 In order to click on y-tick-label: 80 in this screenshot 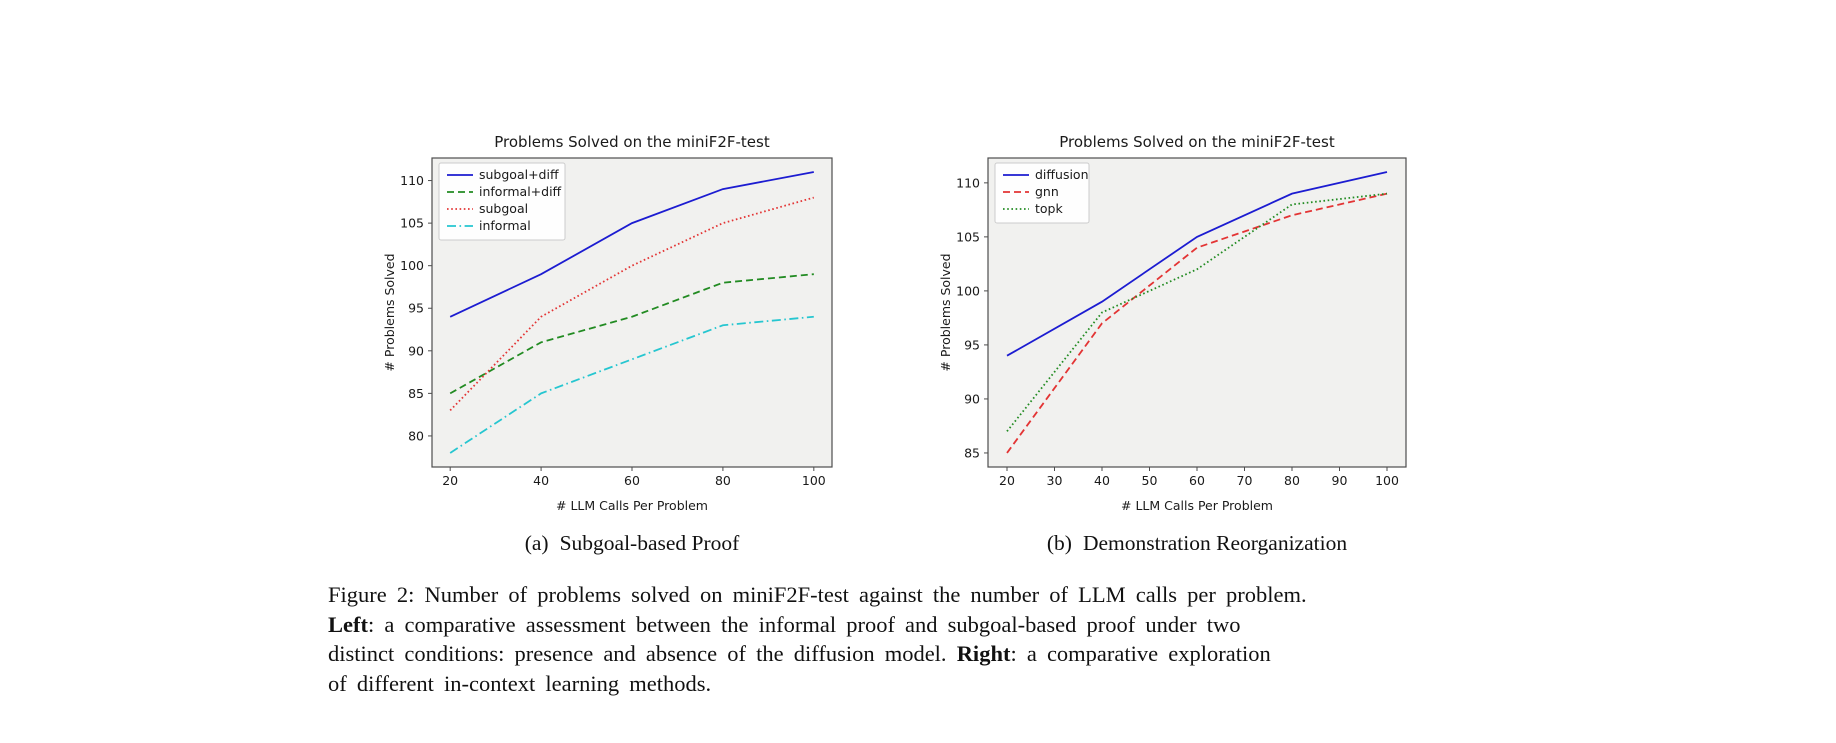, I will do `click(416, 435)`.